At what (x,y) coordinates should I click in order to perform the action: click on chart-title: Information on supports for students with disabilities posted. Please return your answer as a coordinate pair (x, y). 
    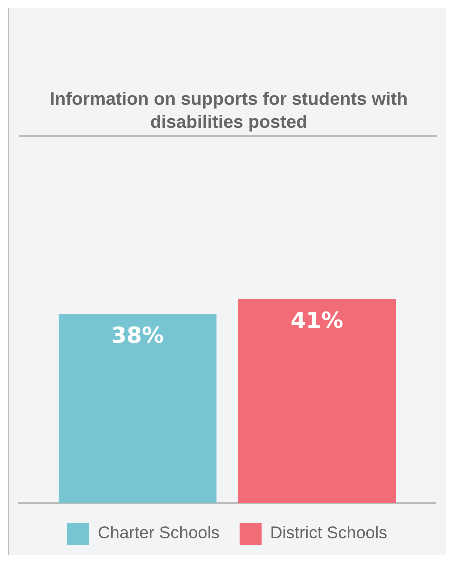
    Looking at the image, I should click on (229, 111).